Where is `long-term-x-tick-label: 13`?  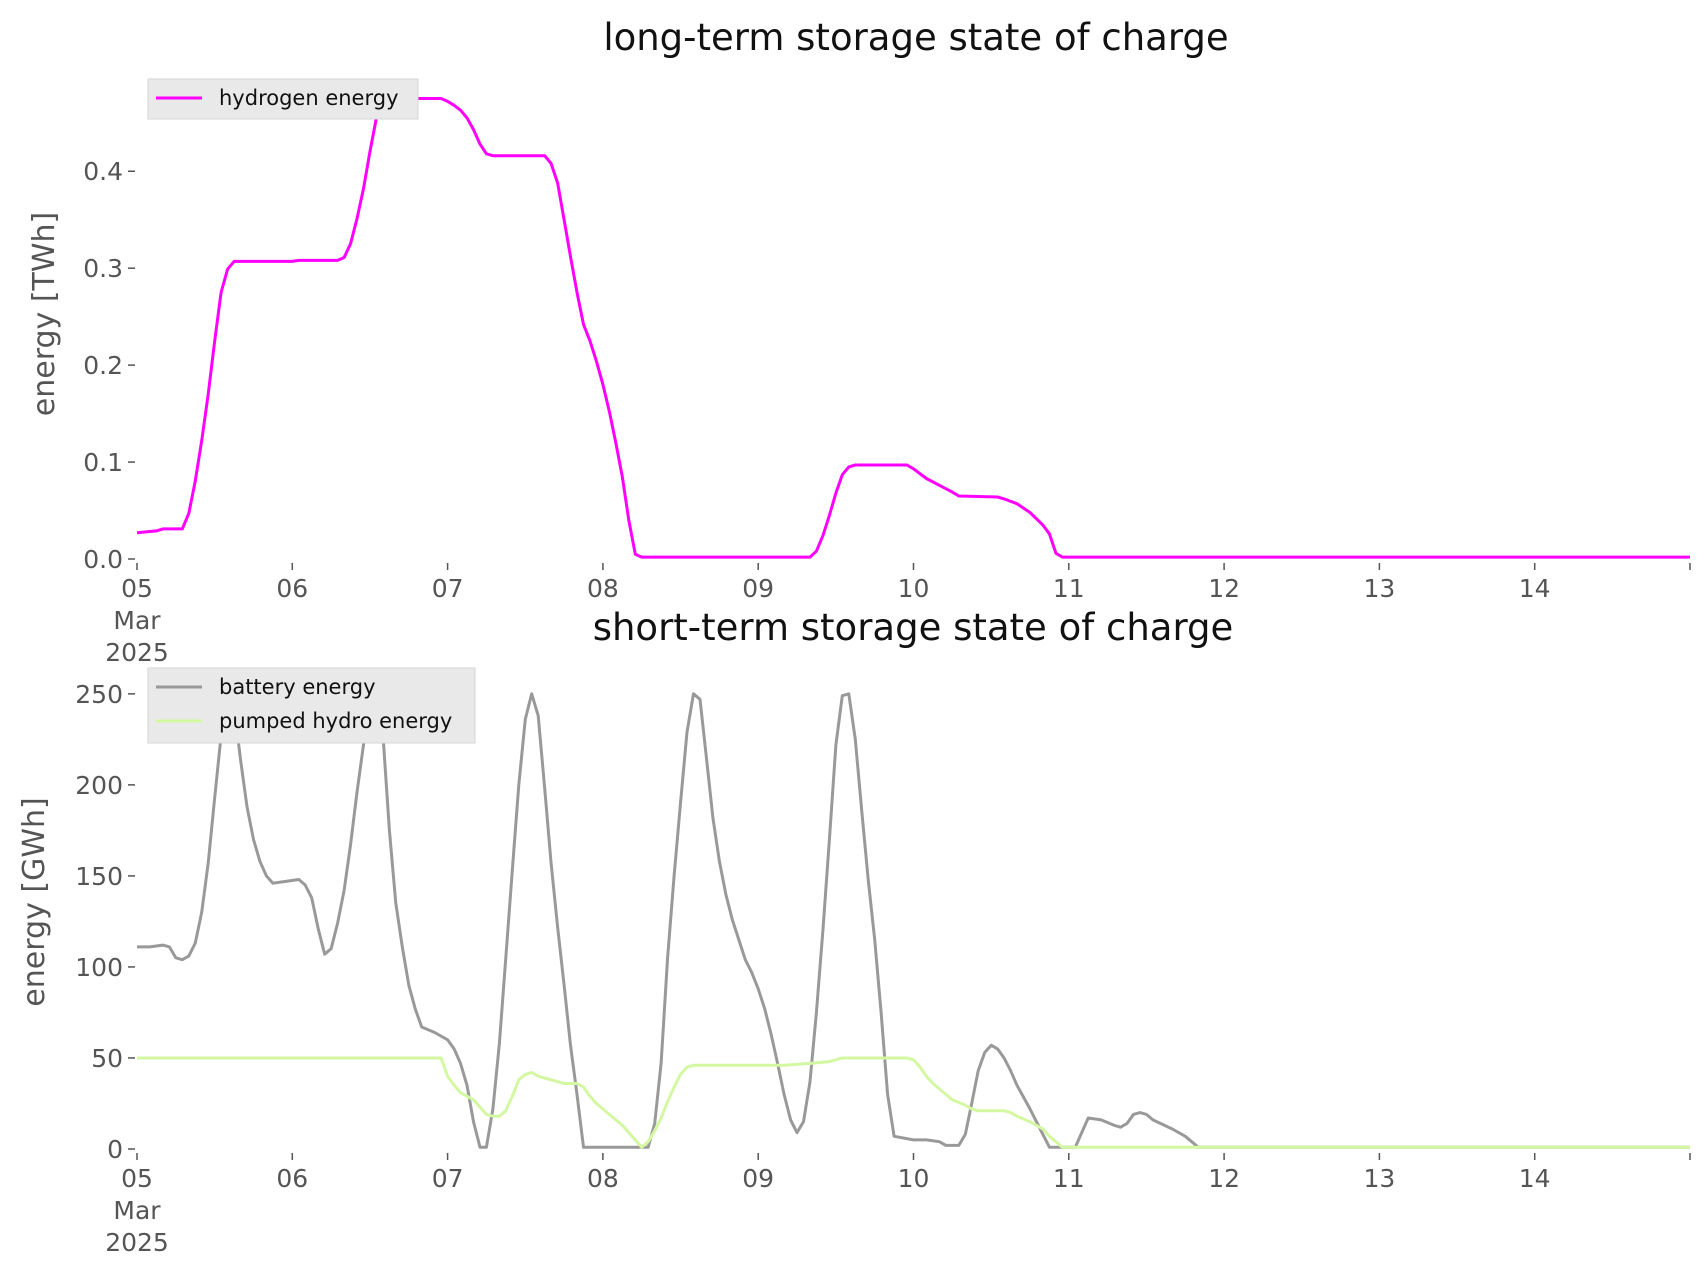
long-term-x-tick-label: 13 is located at coordinates (1379, 588).